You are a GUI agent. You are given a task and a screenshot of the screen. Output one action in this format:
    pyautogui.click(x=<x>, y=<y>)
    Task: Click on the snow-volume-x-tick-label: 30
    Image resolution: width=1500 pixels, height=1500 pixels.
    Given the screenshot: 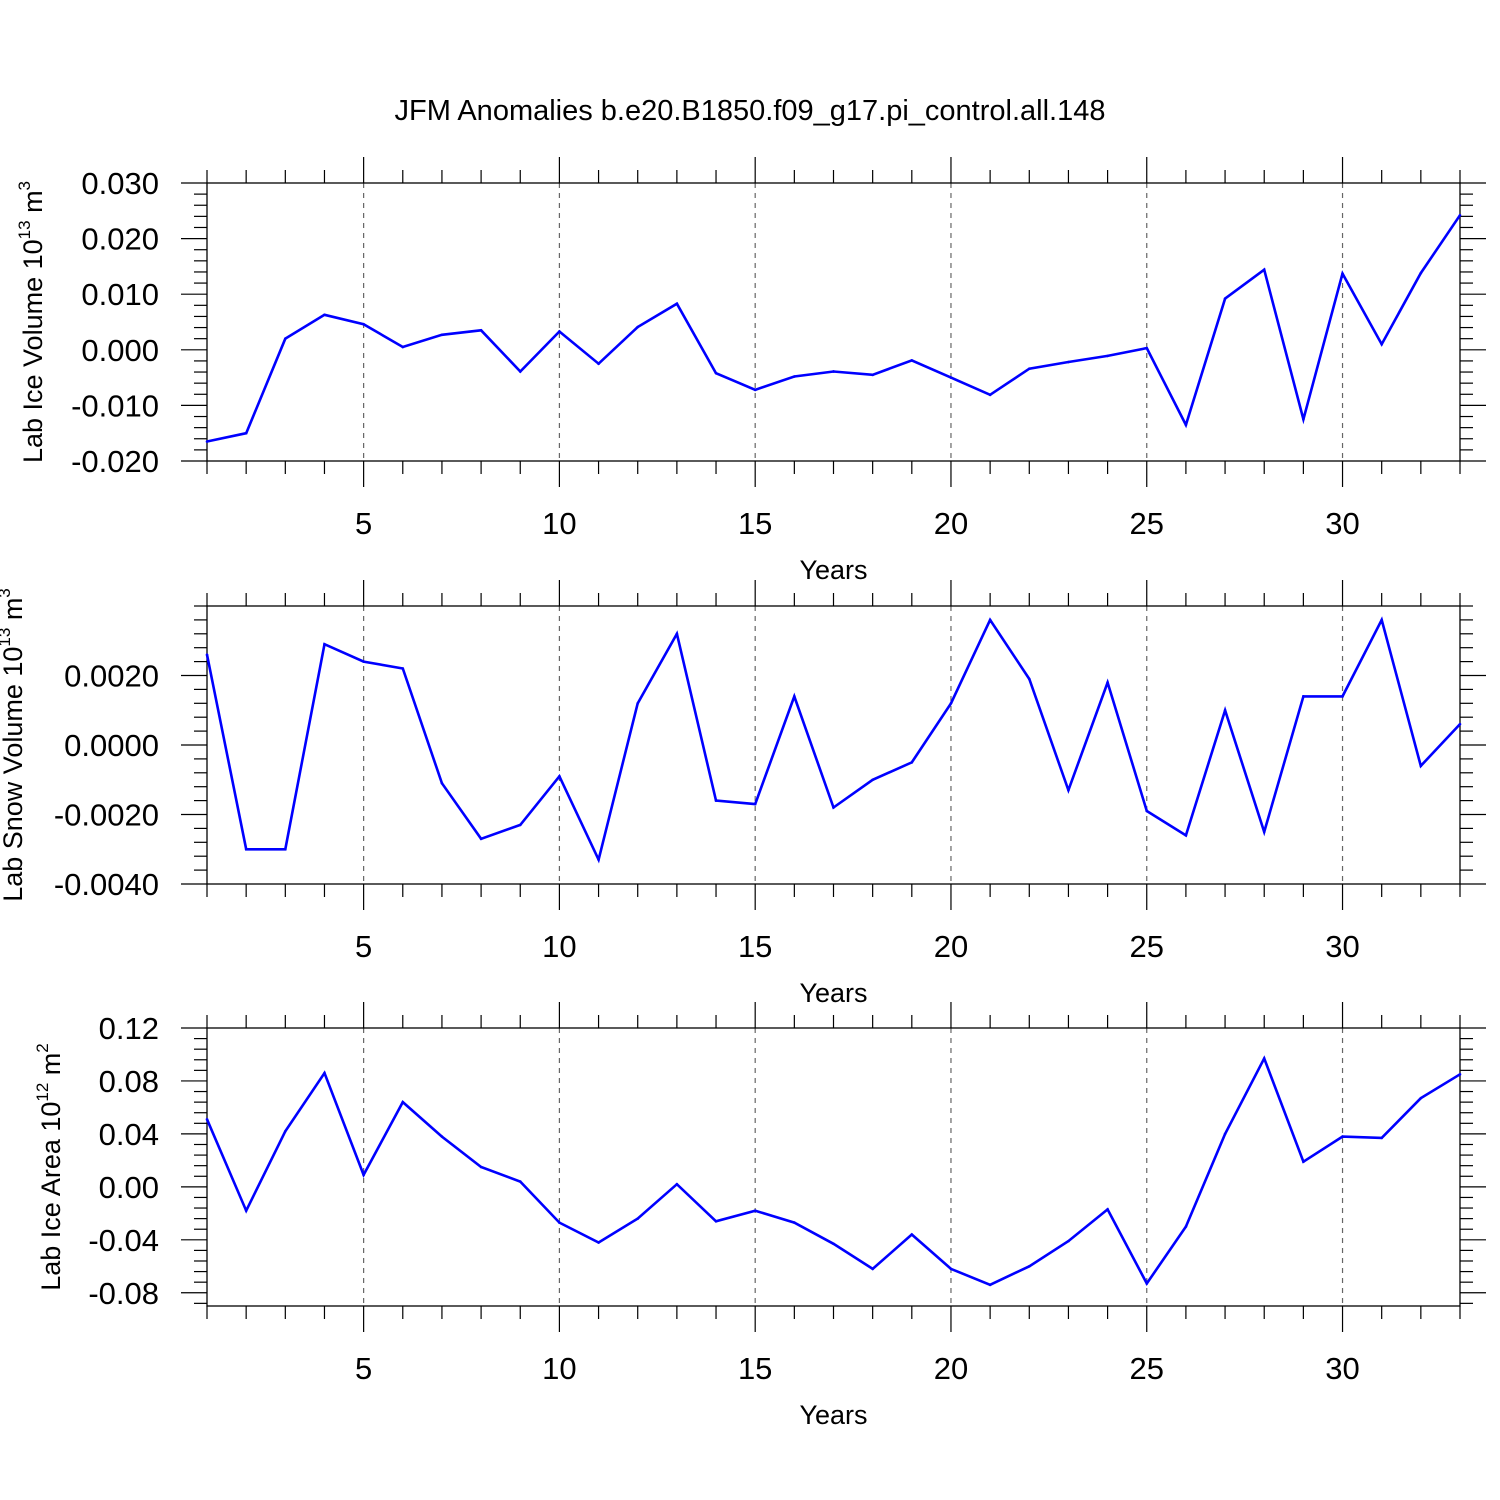 What is the action you would take?
    pyautogui.click(x=1342, y=946)
    